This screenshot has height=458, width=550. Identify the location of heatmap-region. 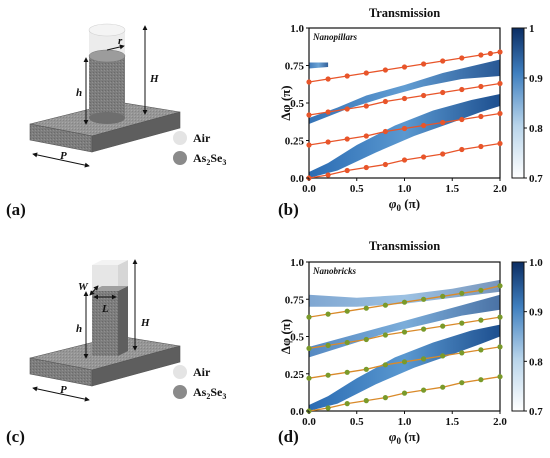
(404, 118).